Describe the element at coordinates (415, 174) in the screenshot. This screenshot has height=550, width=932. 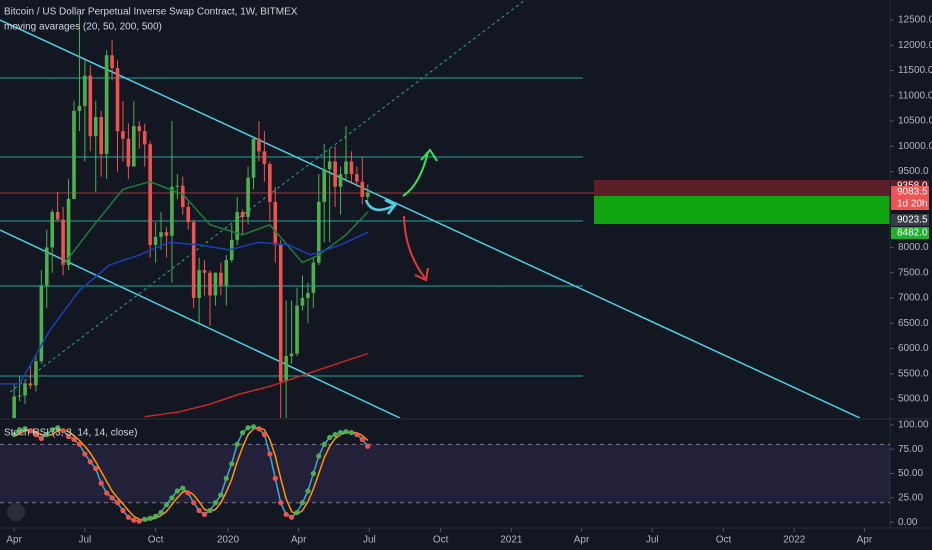
I see `arrow-up` at that location.